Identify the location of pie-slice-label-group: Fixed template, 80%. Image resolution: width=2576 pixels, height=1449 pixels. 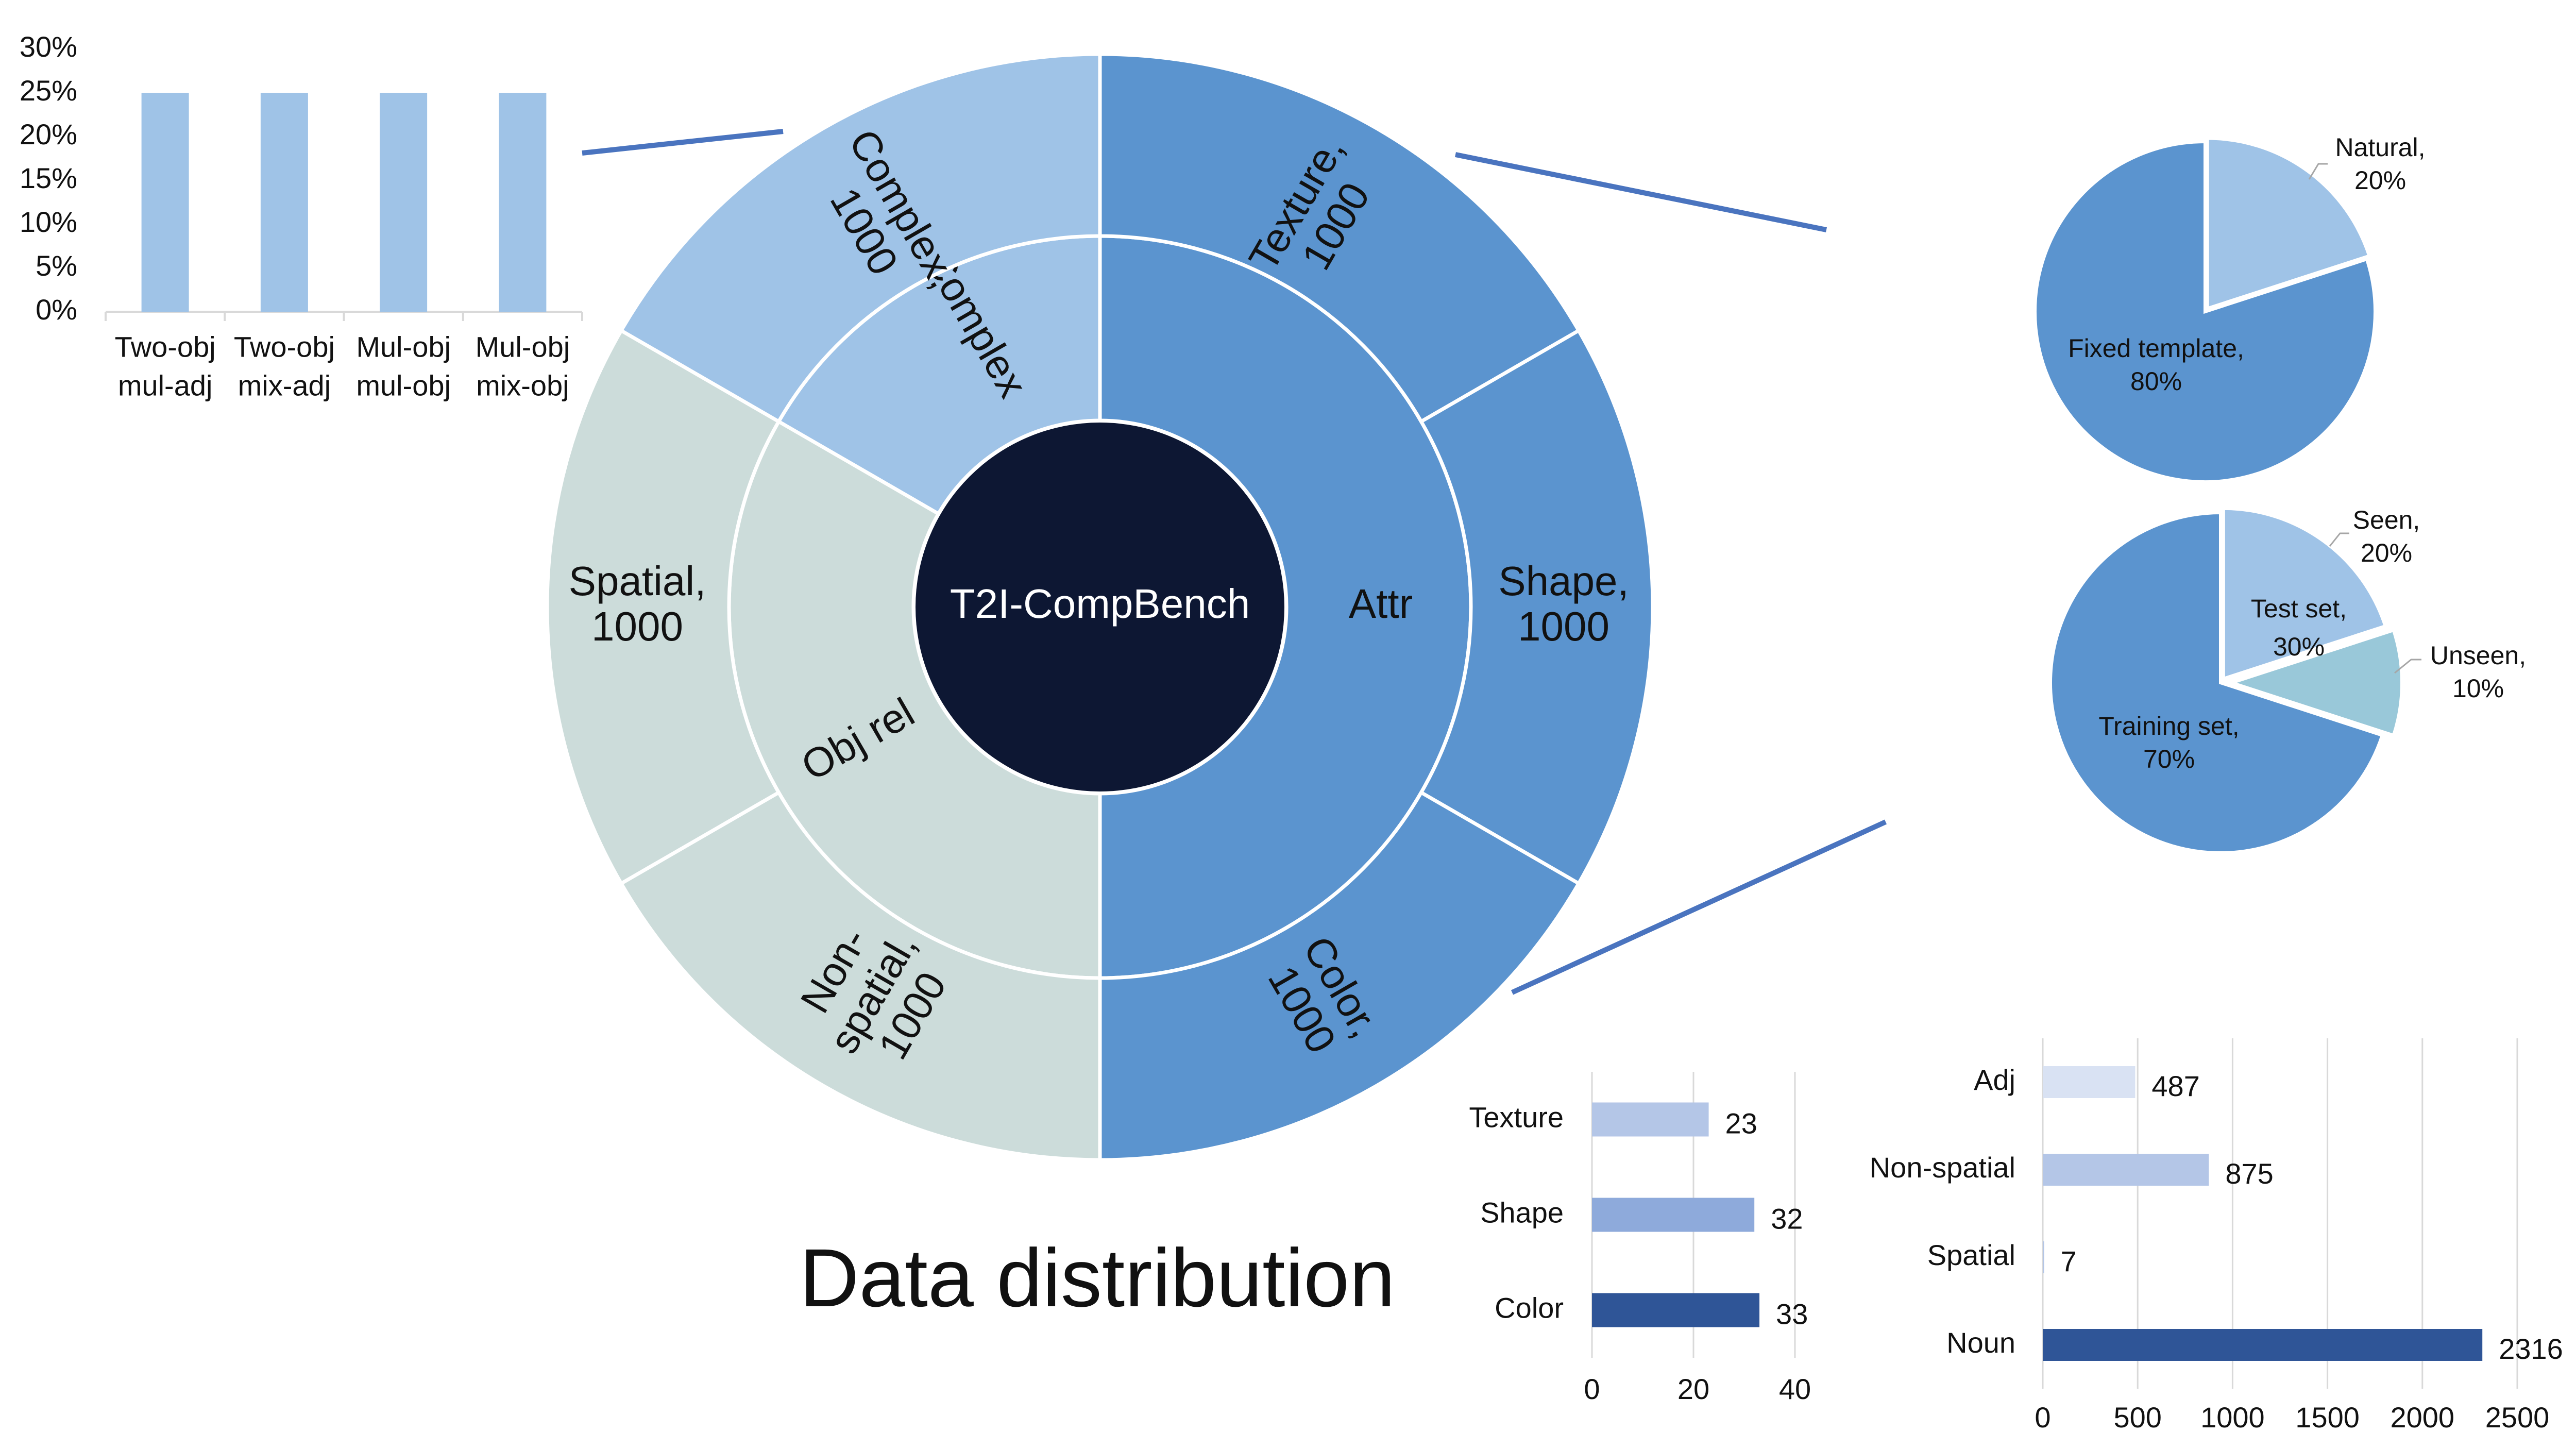
(2156, 365).